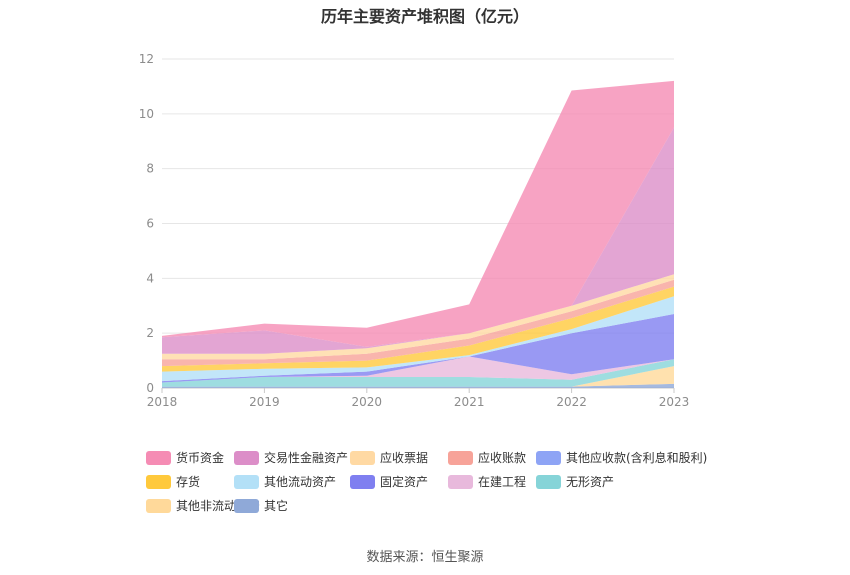 The width and height of the screenshot is (850, 575). What do you see at coordinates (200, 458) in the screenshot?
I see `legend-label: 货币资金` at bounding box center [200, 458].